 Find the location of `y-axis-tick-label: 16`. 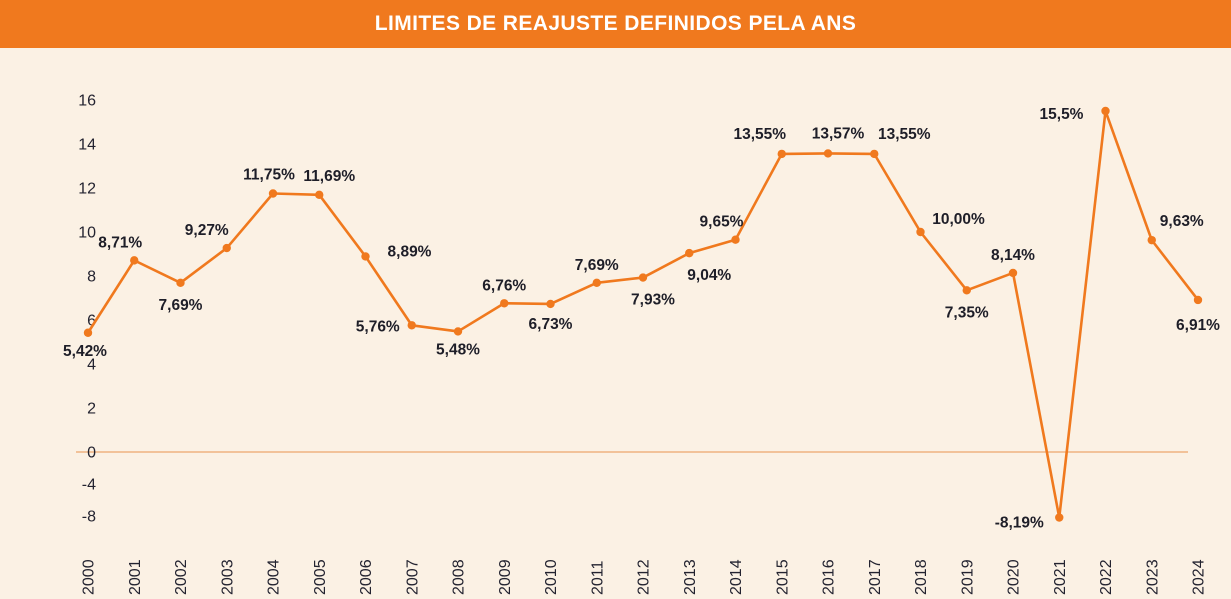

y-axis-tick-label: 16 is located at coordinates (87, 101).